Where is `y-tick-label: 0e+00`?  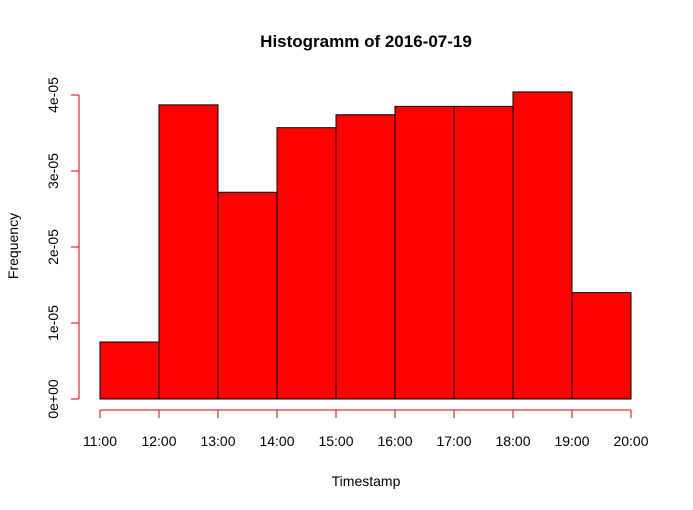
y-tick-label: 0e+00 is located at coordinates (53, 399).